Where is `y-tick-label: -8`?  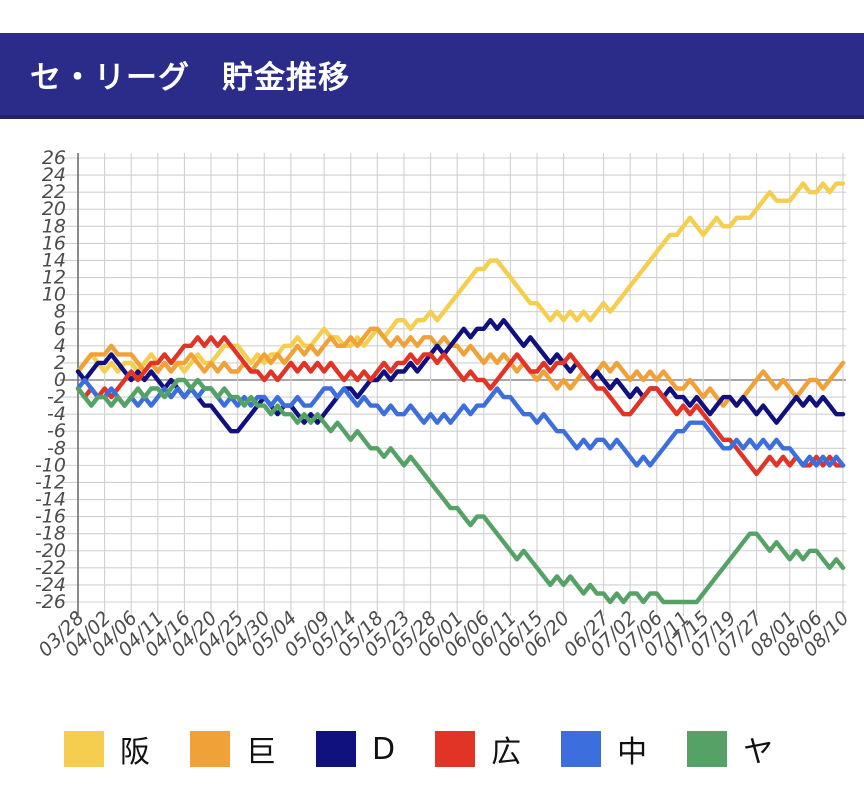 y-tick-label: -8 is located at coordinates (56, 448).